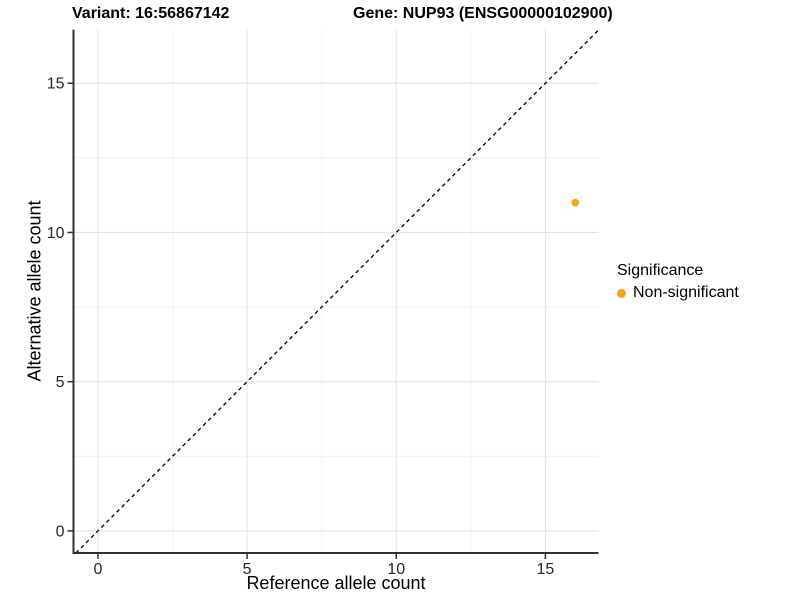 This screenshot has width=800, height=600. Describe the element at coordinates (56, 84) in the screenshot. I see `y-tick-label: 15` at that location.